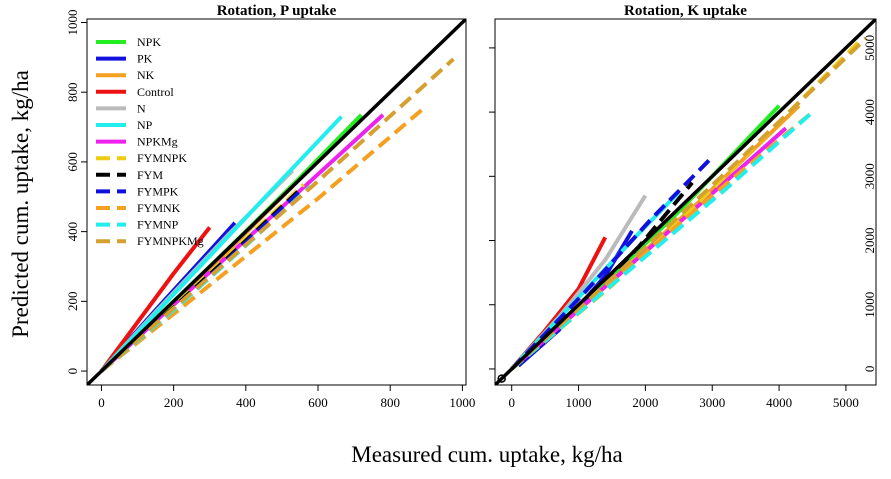 Image resolution: width=891 pixels, height=479 pixels. What do you see at coordinates (869, 241) in the screenshot?
I see `y-tick-label: 2000` at bounding box center [869, 241].